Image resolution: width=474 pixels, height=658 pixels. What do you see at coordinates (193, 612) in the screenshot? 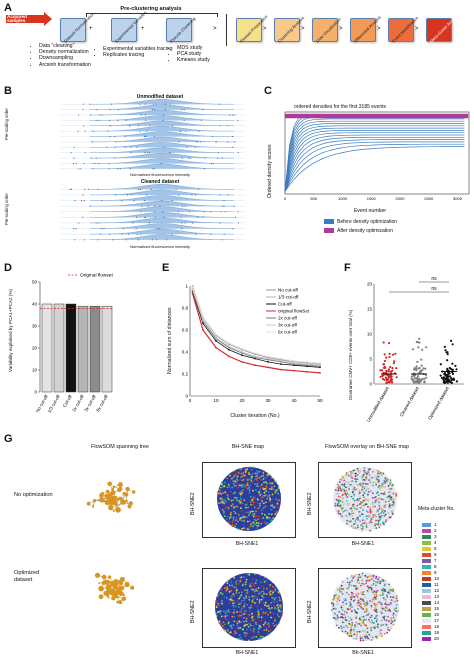
I see `bhsne-yaxis-2: BH-SNE2` at bounding box center [193, 612].